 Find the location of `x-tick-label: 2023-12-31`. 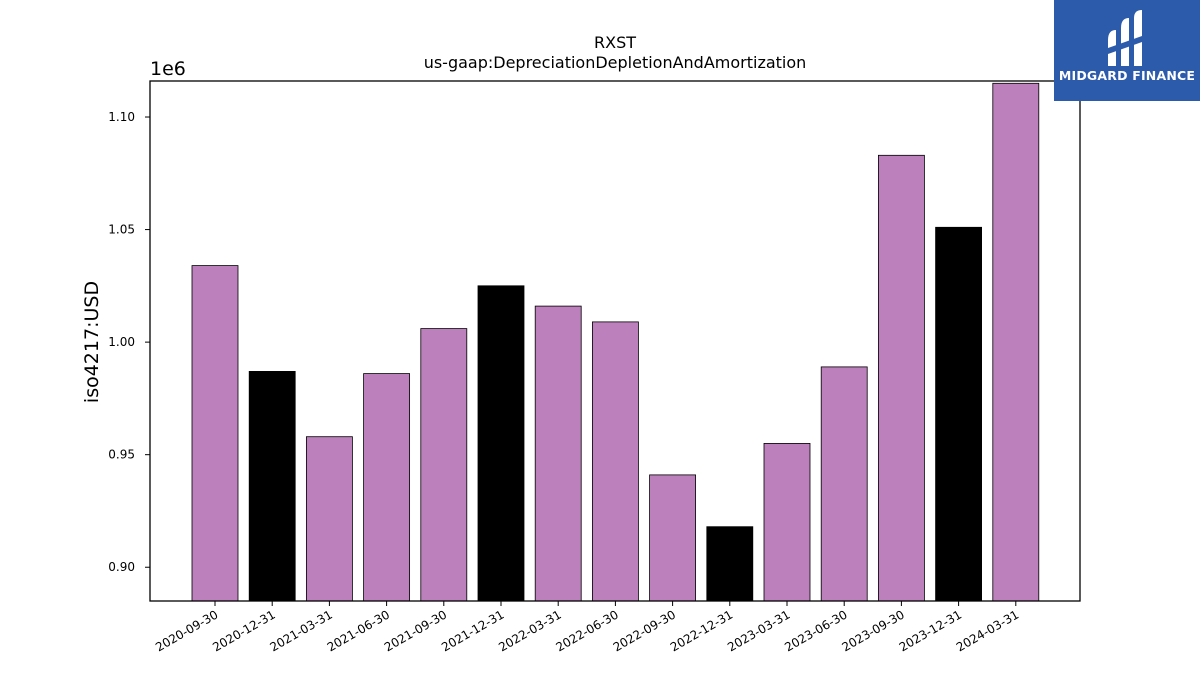

x-tick-label: 2023-12-31 is located at coordinates (930, 630).